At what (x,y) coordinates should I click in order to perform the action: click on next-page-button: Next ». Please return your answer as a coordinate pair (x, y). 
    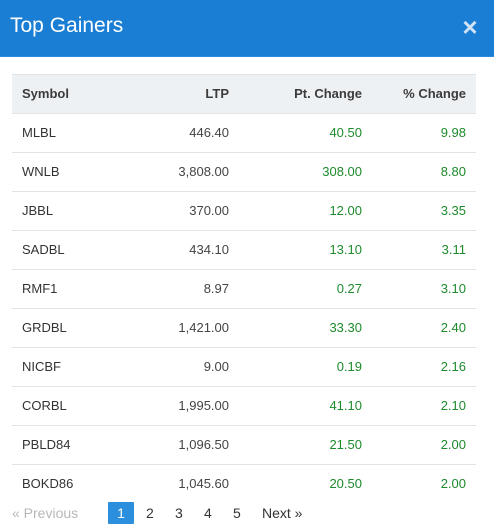
    Looking at the image, I should click on (282, 513).